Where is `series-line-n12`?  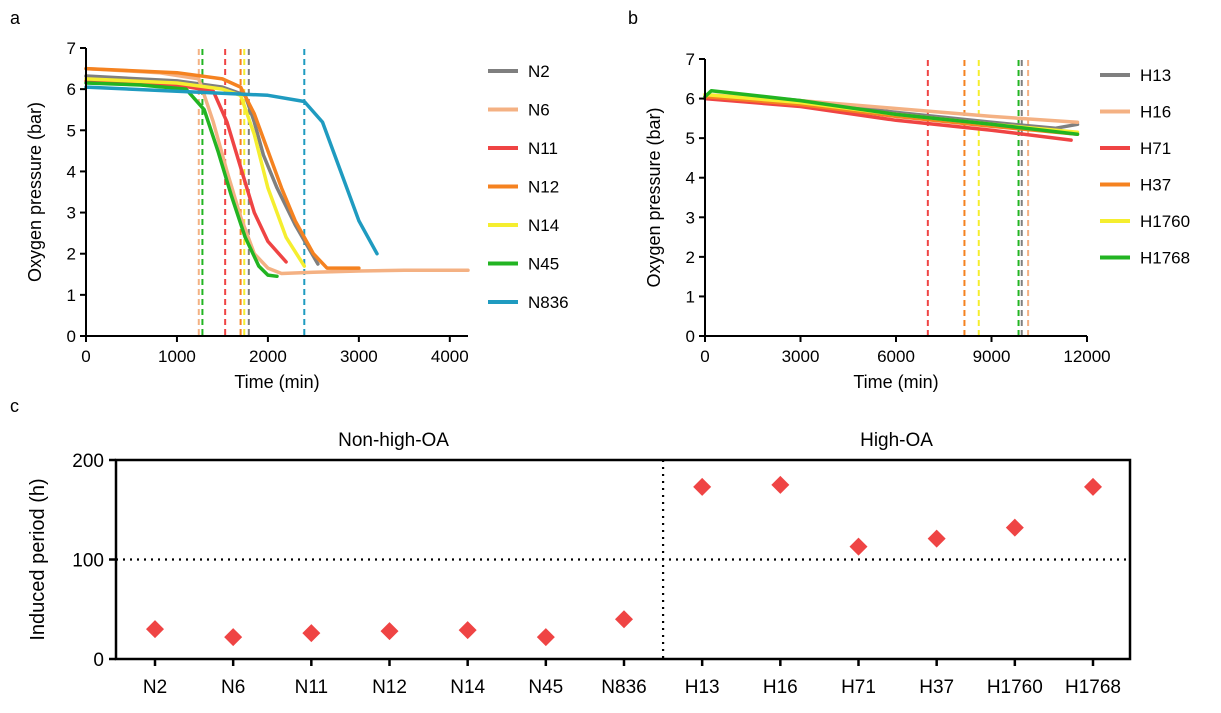
series-line-n12 is located at coordinates (222, 168).